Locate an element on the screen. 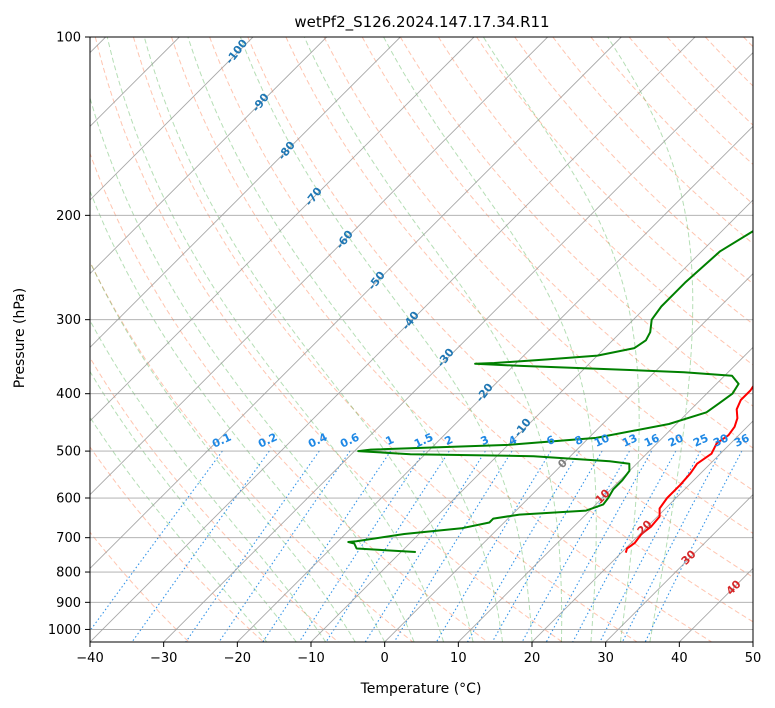  y-tick-label: 200 is located at coordinates (68, 216).